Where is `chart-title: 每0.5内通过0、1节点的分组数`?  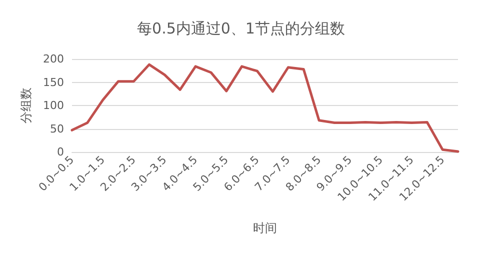 chart-title: 每0.5内通过0、1节点的分组数 is located at coordinates (241, 29).